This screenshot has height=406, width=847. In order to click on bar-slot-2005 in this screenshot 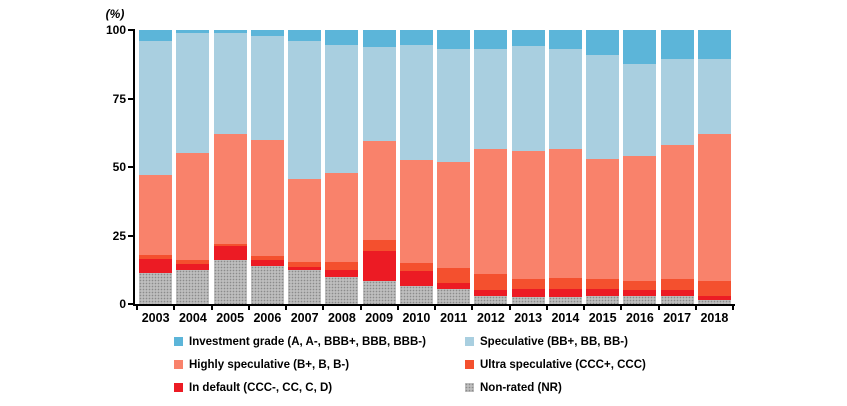, I will do `click(230, 167)`.